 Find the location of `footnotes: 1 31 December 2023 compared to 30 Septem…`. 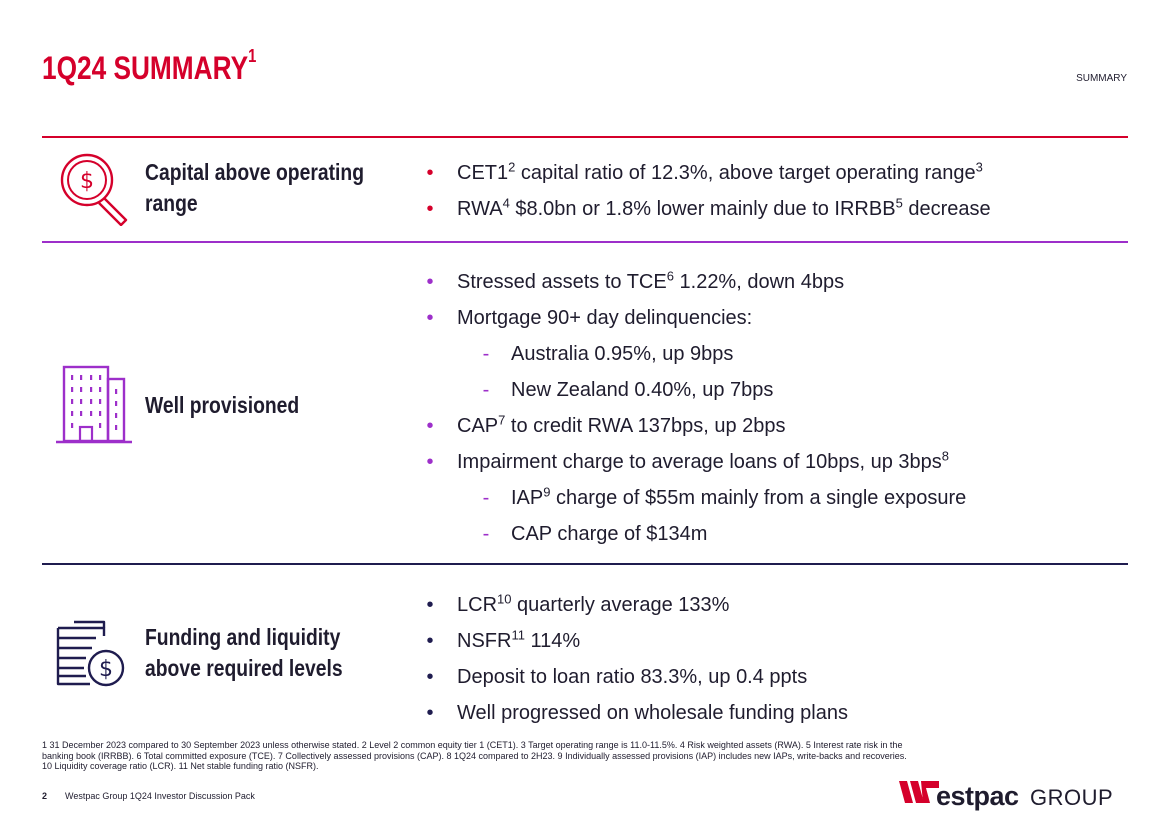

footnotes: 1 31 December 2023 compared to 30 Septem… is located at coordinates (474, 755).